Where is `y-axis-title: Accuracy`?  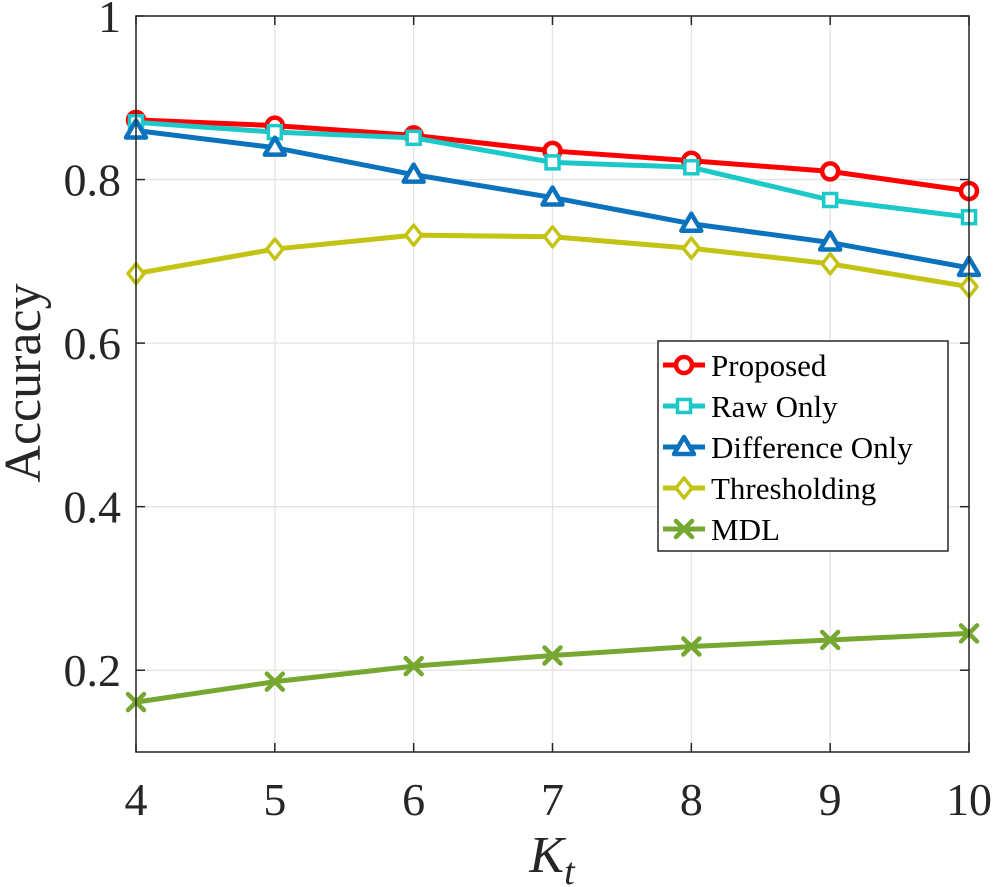
y-axis-title: Accuracy is located at coordinates (26, 382).